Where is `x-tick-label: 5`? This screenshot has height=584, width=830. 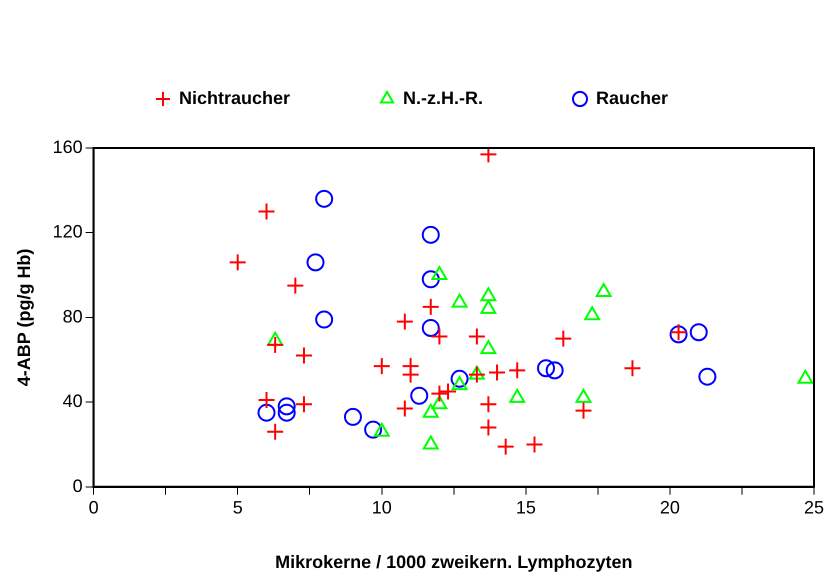 x-tick-label: 5 is located at coordinates (237, 508).